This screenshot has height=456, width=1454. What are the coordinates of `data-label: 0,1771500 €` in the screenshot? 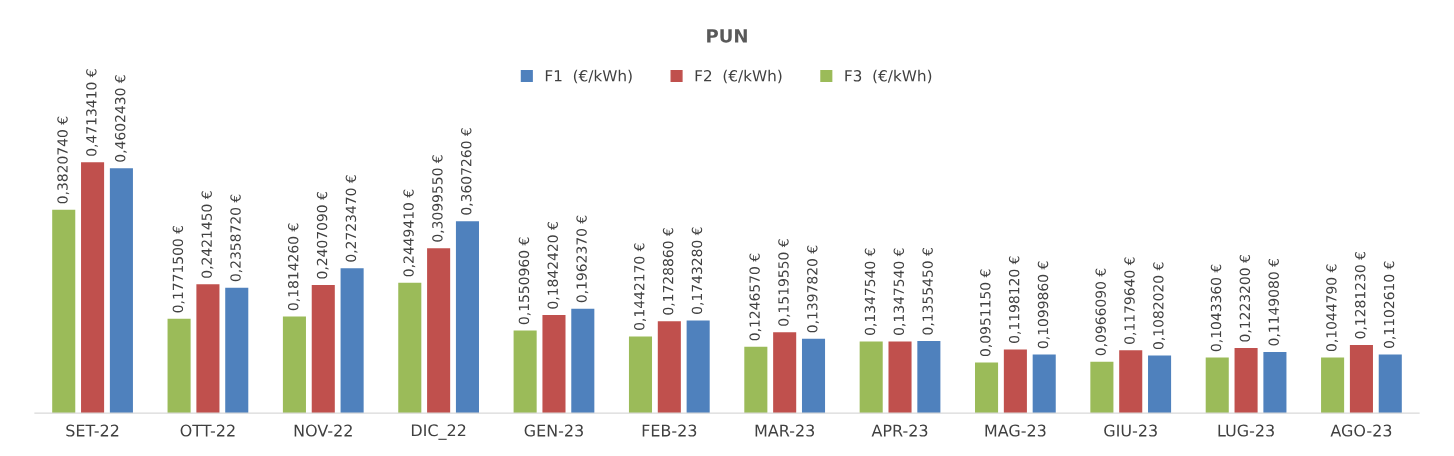 It's located at (178, 269).